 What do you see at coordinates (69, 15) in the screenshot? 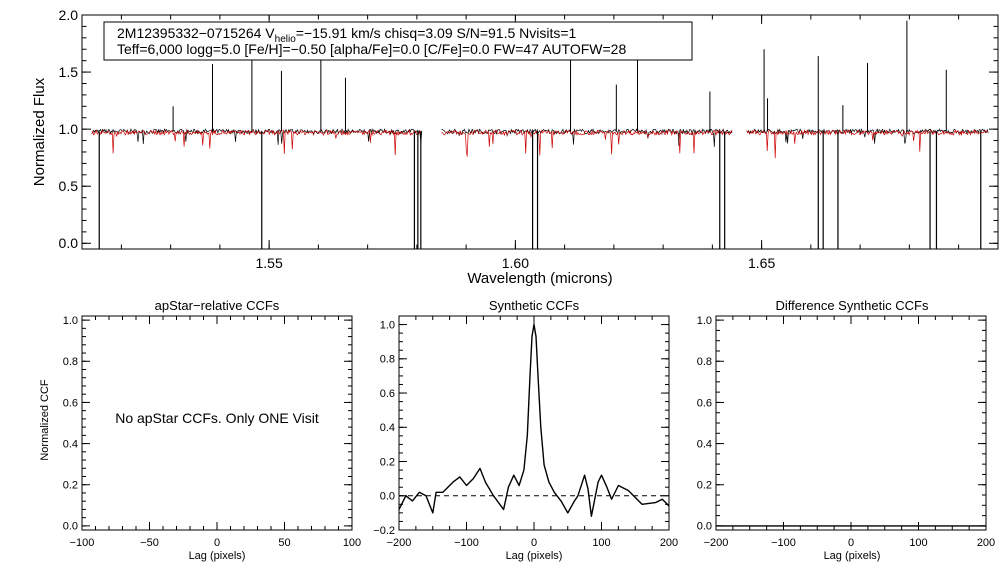
I see `y-tick-label: 2.0` at bounding box center [69, 15].